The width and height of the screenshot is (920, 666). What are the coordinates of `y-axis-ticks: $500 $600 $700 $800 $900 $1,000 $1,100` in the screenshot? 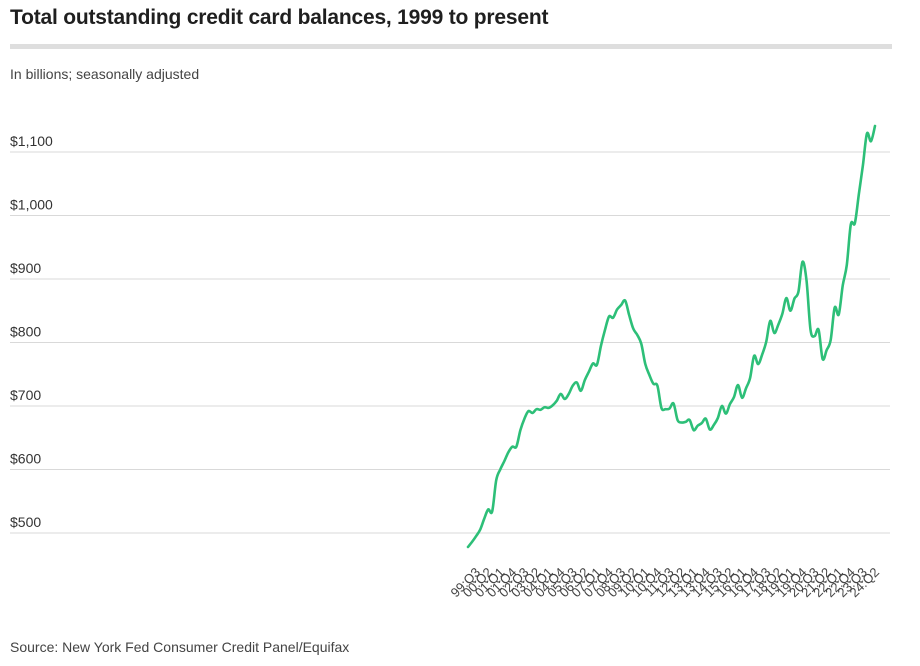 It's located at (31, 331).